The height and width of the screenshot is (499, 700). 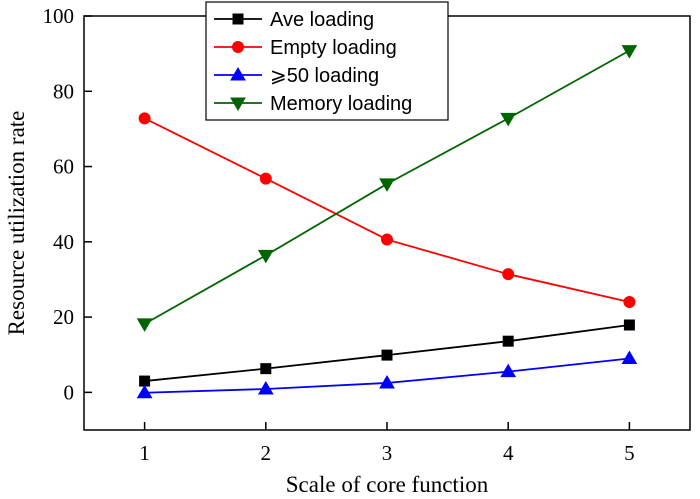 I want to click on y-tick-label: 40, so click(x=63, y=242).